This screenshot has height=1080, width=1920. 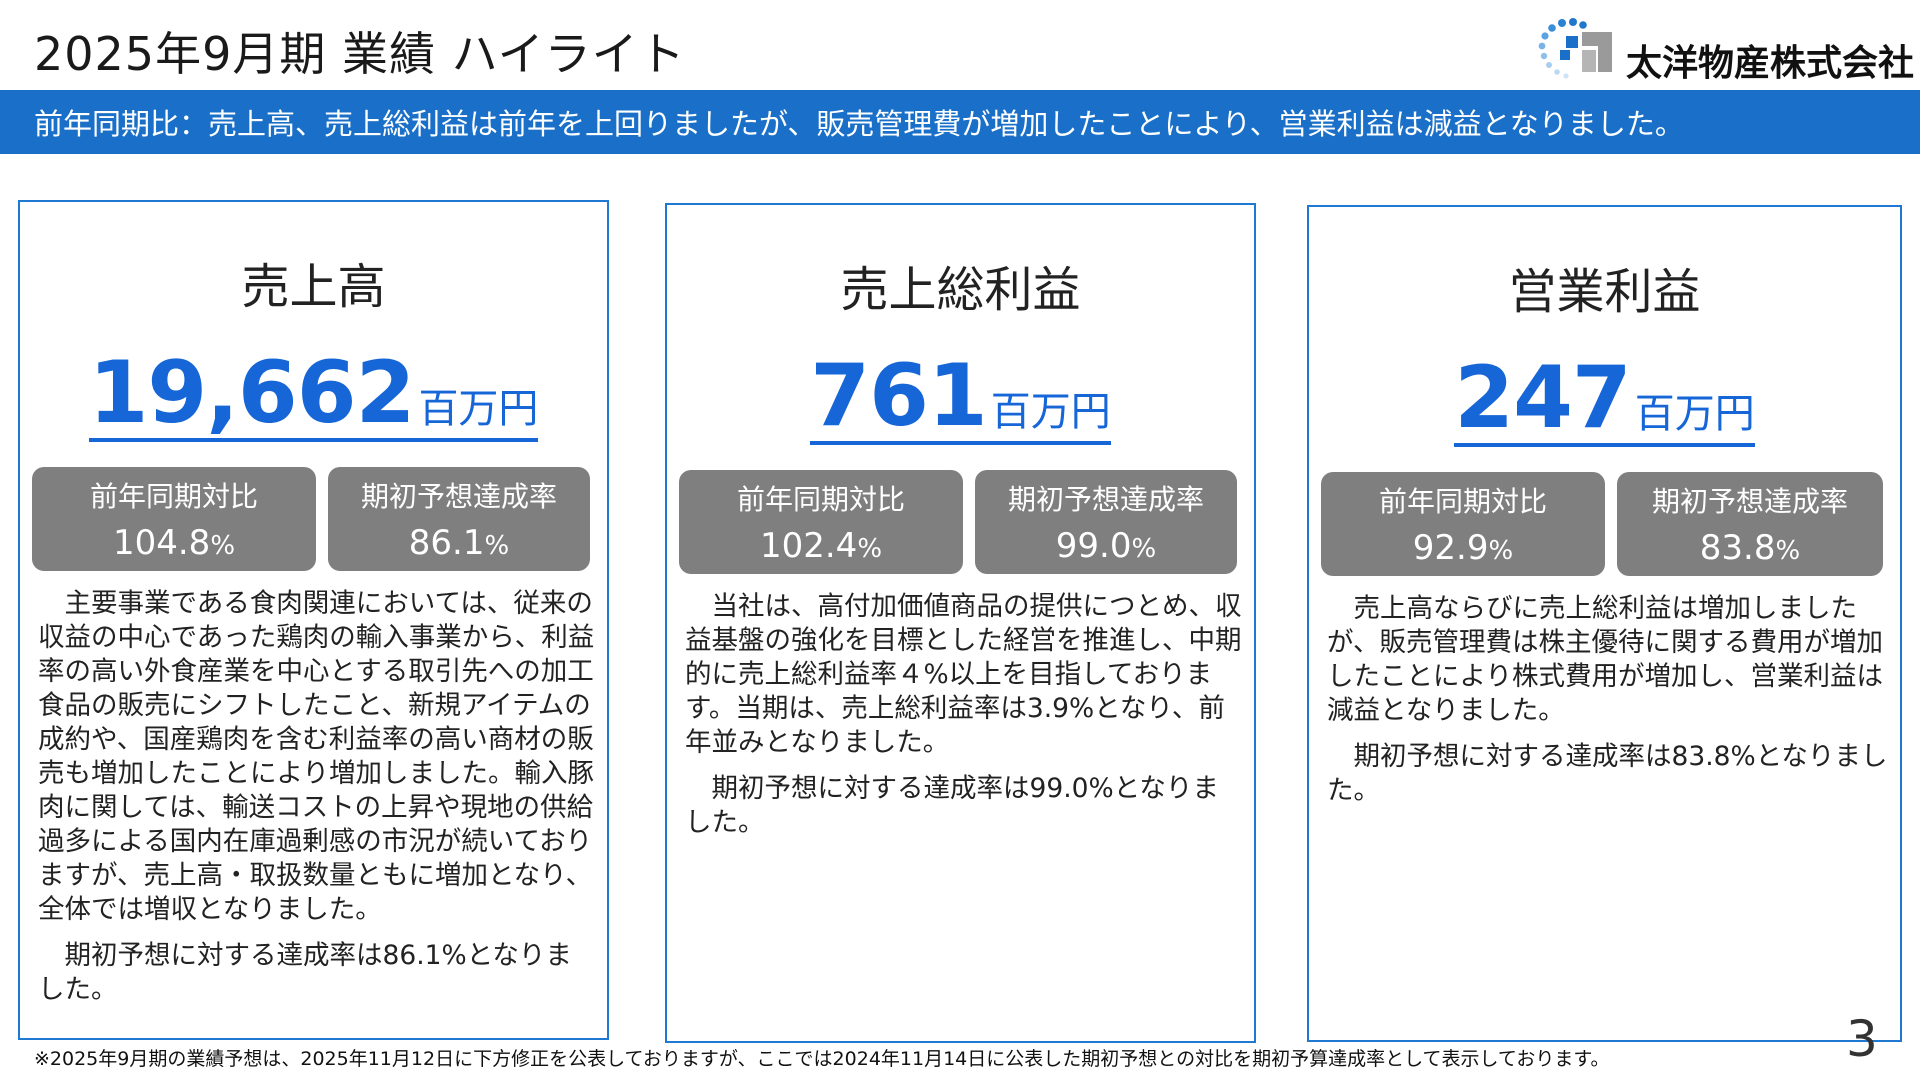 What do you see at coordinates (808, 546) in the screenshot?
I see `yoy-value: 102.4` at bounding box center [808, 546].